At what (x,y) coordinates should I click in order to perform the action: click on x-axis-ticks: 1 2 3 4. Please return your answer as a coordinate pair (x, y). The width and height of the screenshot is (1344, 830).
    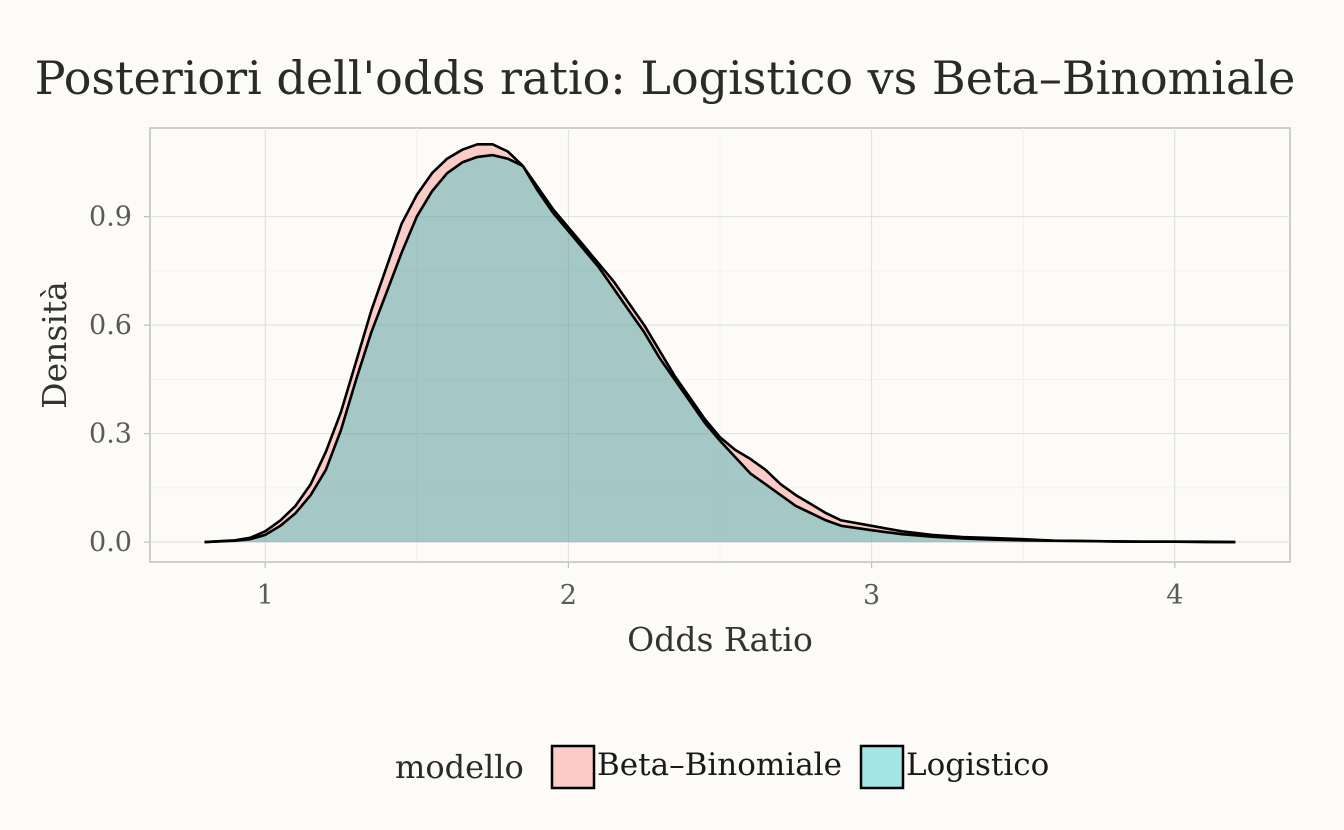
    Looking at the image, I should click on (720, 586).